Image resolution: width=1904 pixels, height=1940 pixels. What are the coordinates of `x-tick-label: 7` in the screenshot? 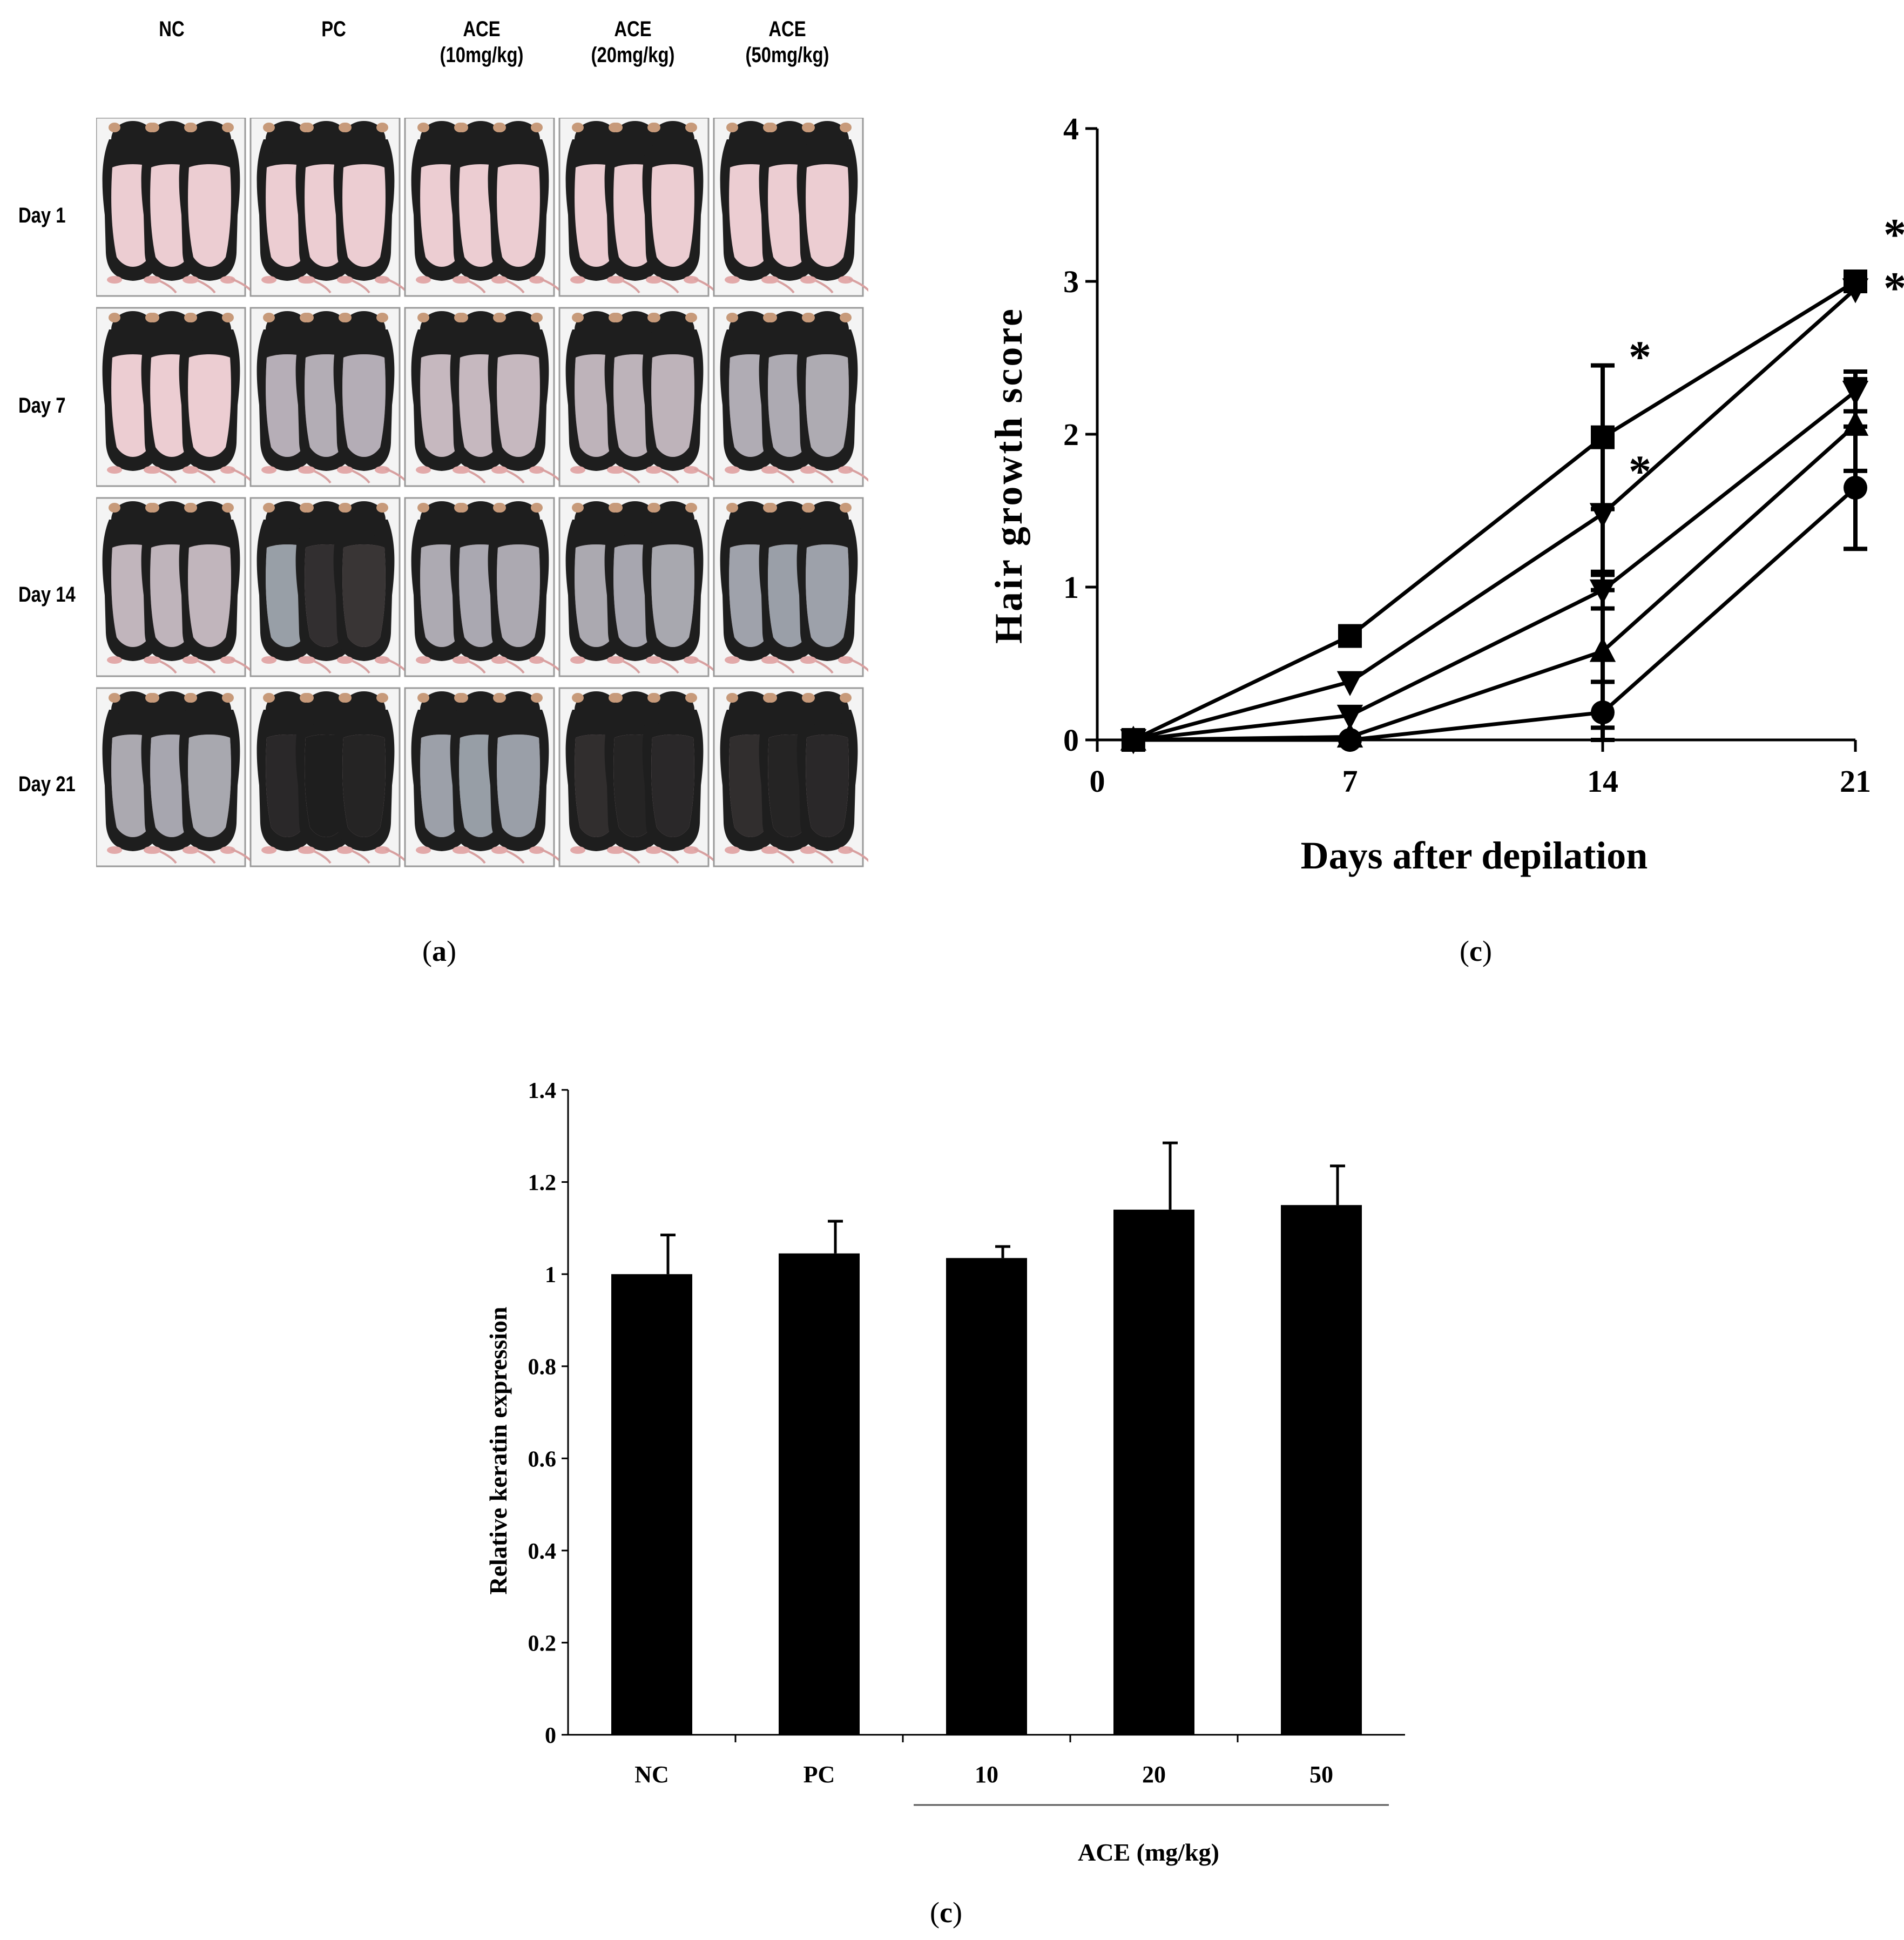 It's located at (1350, 781).